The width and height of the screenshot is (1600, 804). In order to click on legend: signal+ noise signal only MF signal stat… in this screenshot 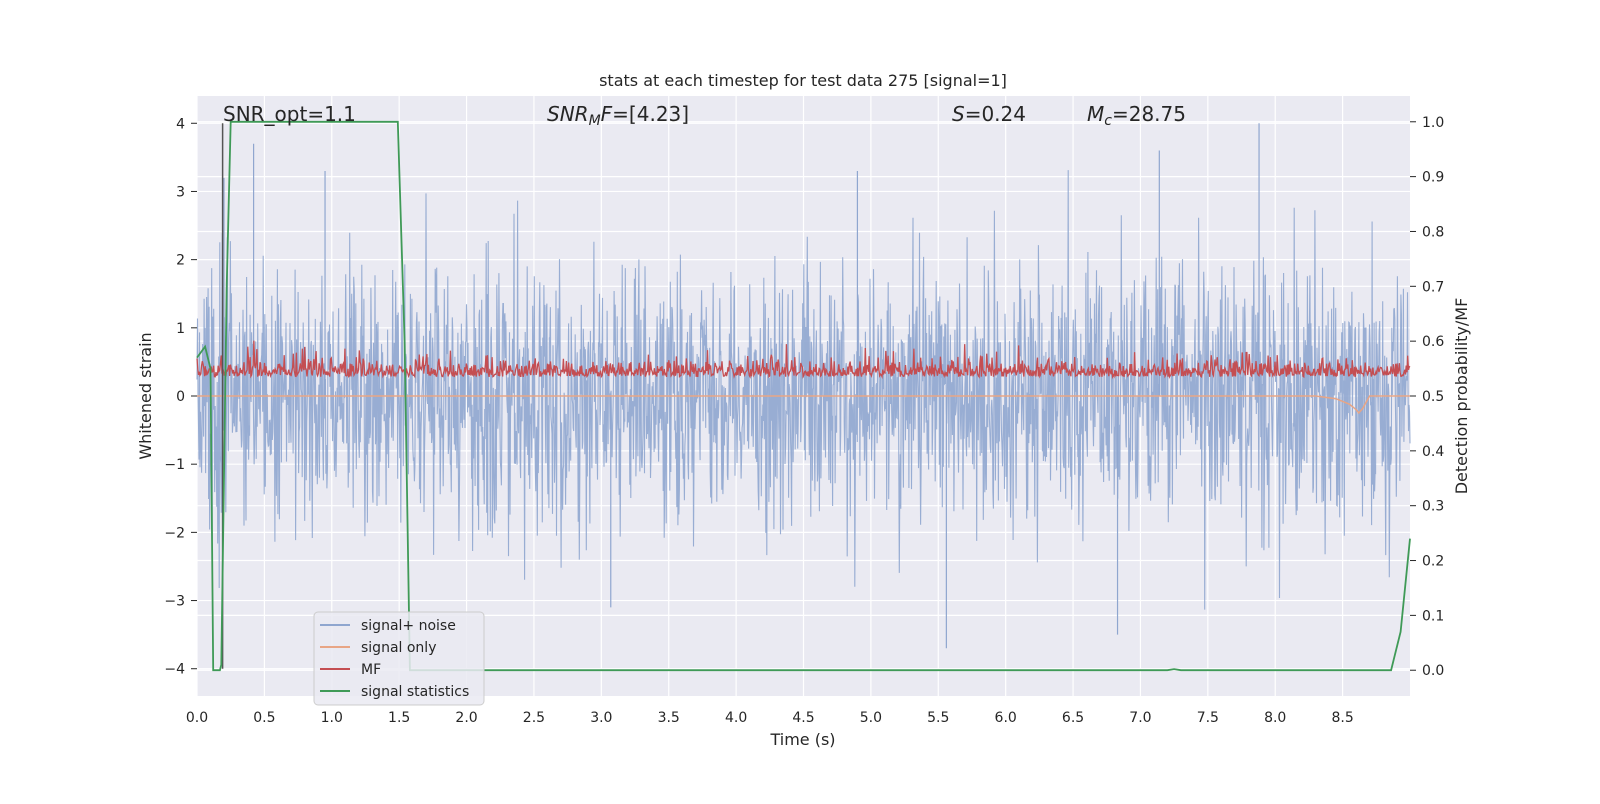, I will do `click(399, 658)`.